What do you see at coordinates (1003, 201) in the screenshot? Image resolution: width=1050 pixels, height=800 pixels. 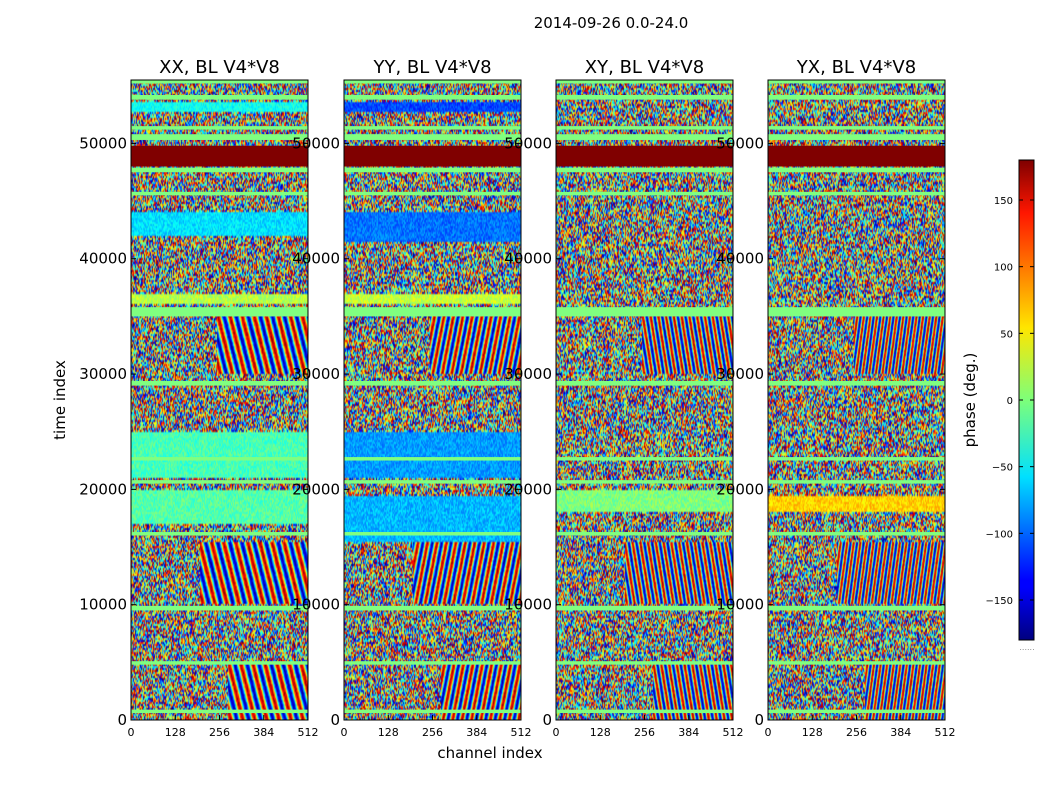 I see `colorbar-tick-label: 150` at bounding box center [1003, 201].